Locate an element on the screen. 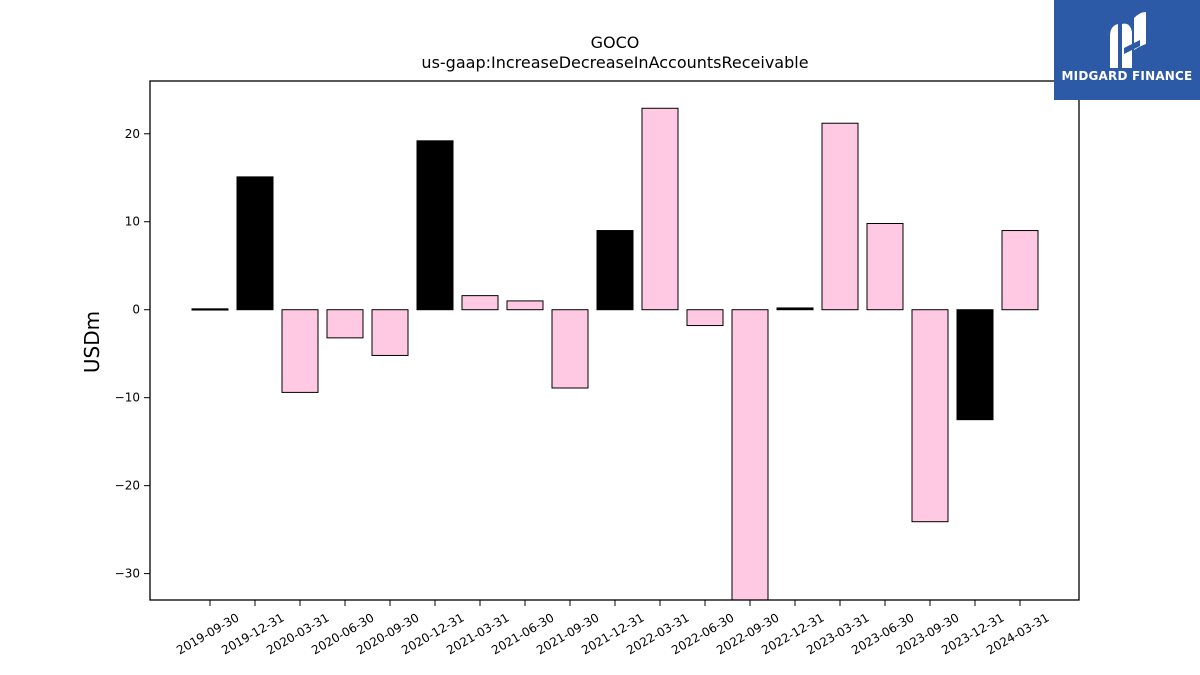 The height and width of the screenshot is (675, 1200). y-tick-label: −10 is located at coordinates (127, 398).